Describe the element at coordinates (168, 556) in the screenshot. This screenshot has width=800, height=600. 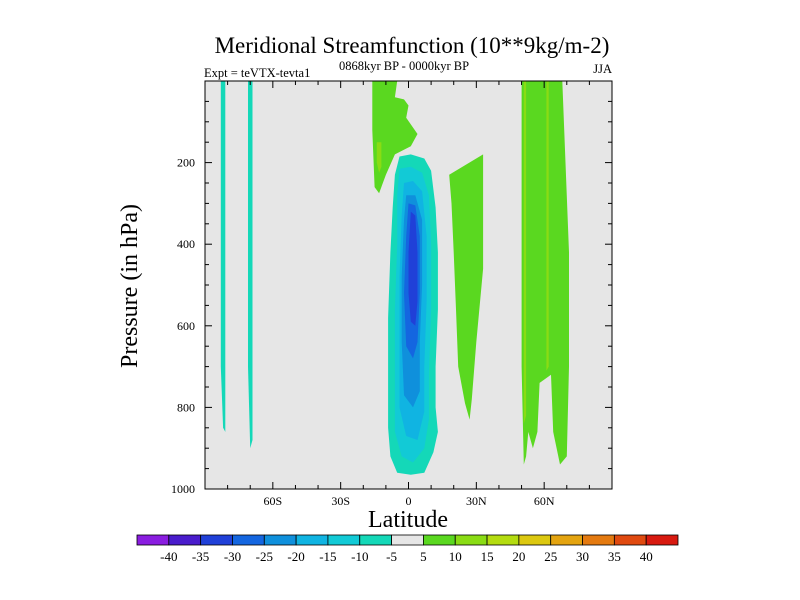
I see `colorbar-label: -40` at that location.